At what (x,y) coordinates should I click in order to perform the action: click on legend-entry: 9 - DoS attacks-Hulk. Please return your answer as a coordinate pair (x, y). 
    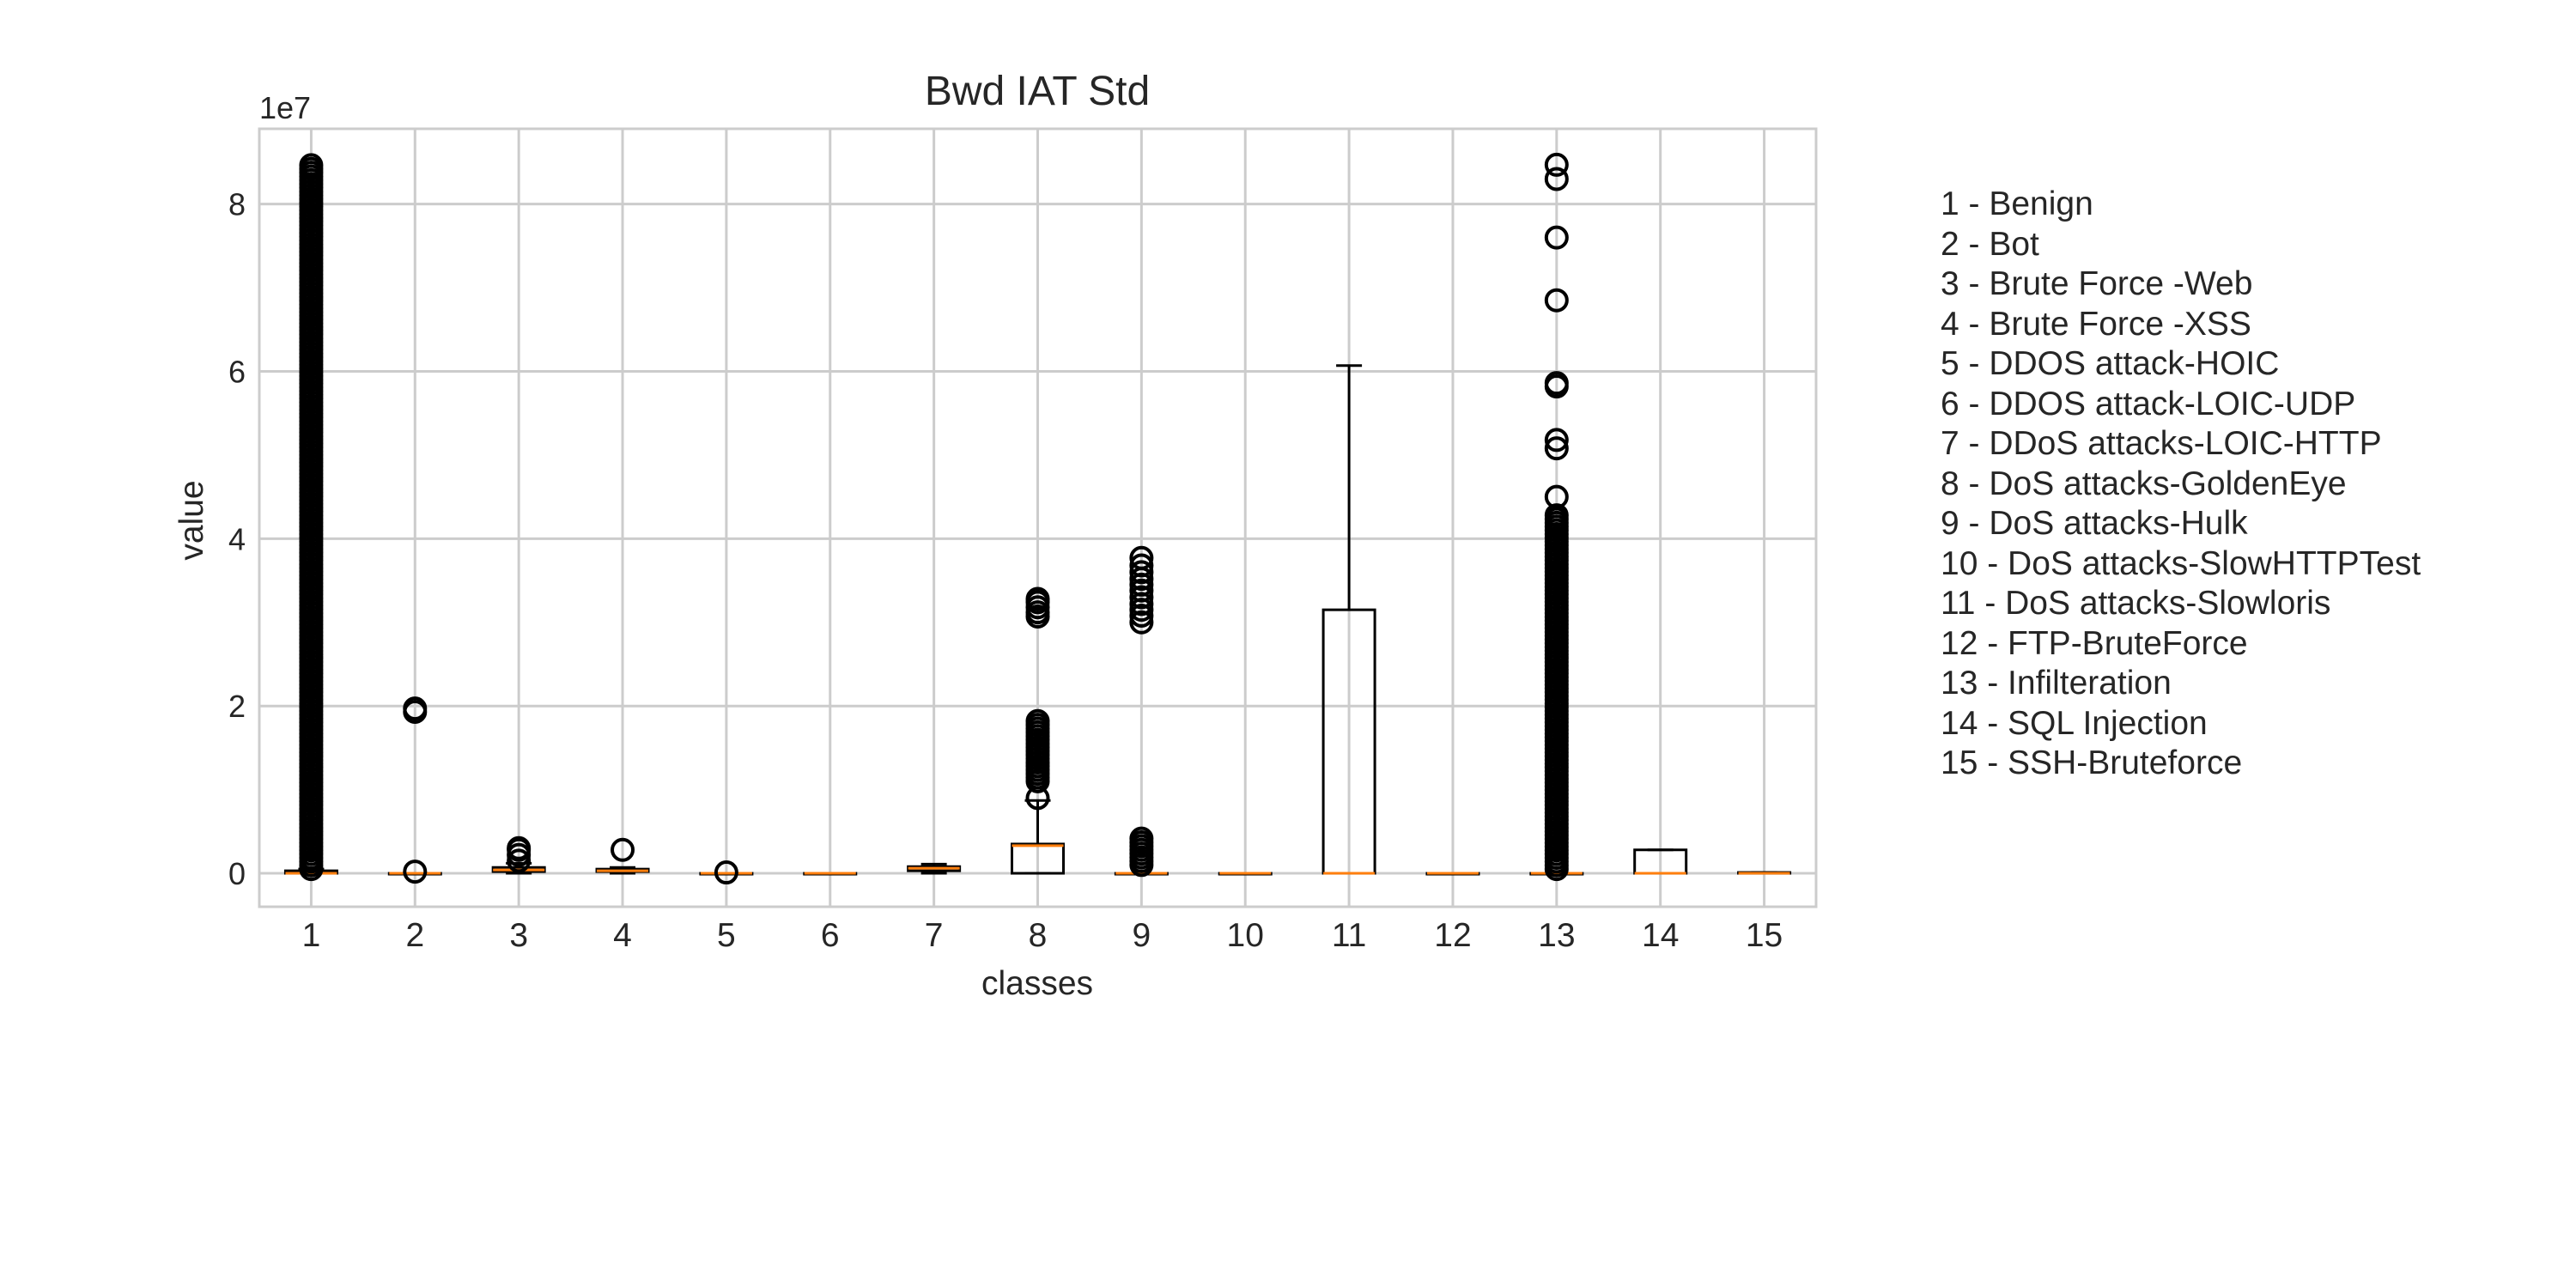
    Looking at the image, I should click on (2094, 523).